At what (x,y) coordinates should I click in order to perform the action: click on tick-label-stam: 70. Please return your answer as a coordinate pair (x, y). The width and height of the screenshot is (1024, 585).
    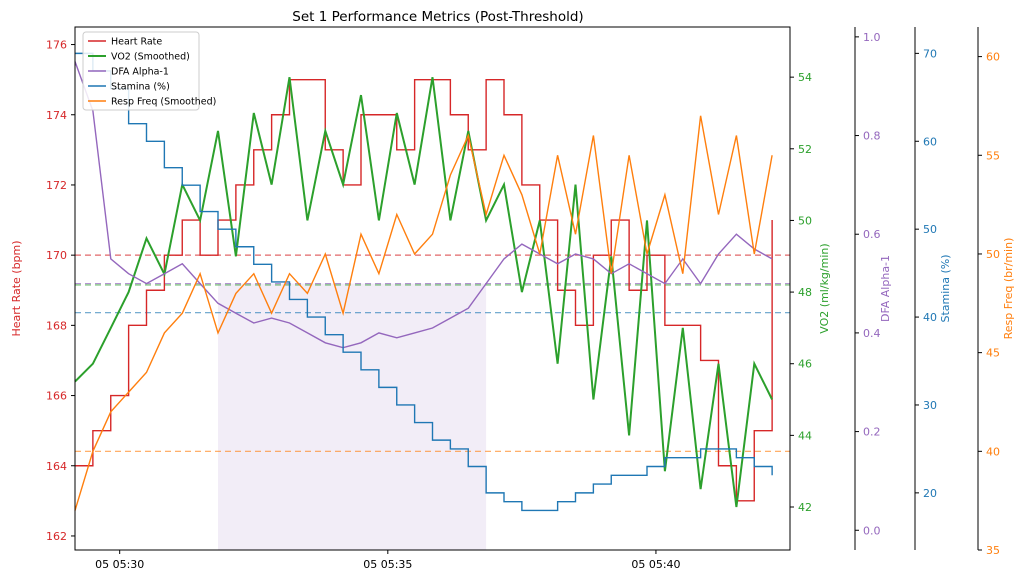
    Looking at the image, I should click on (930, 53).